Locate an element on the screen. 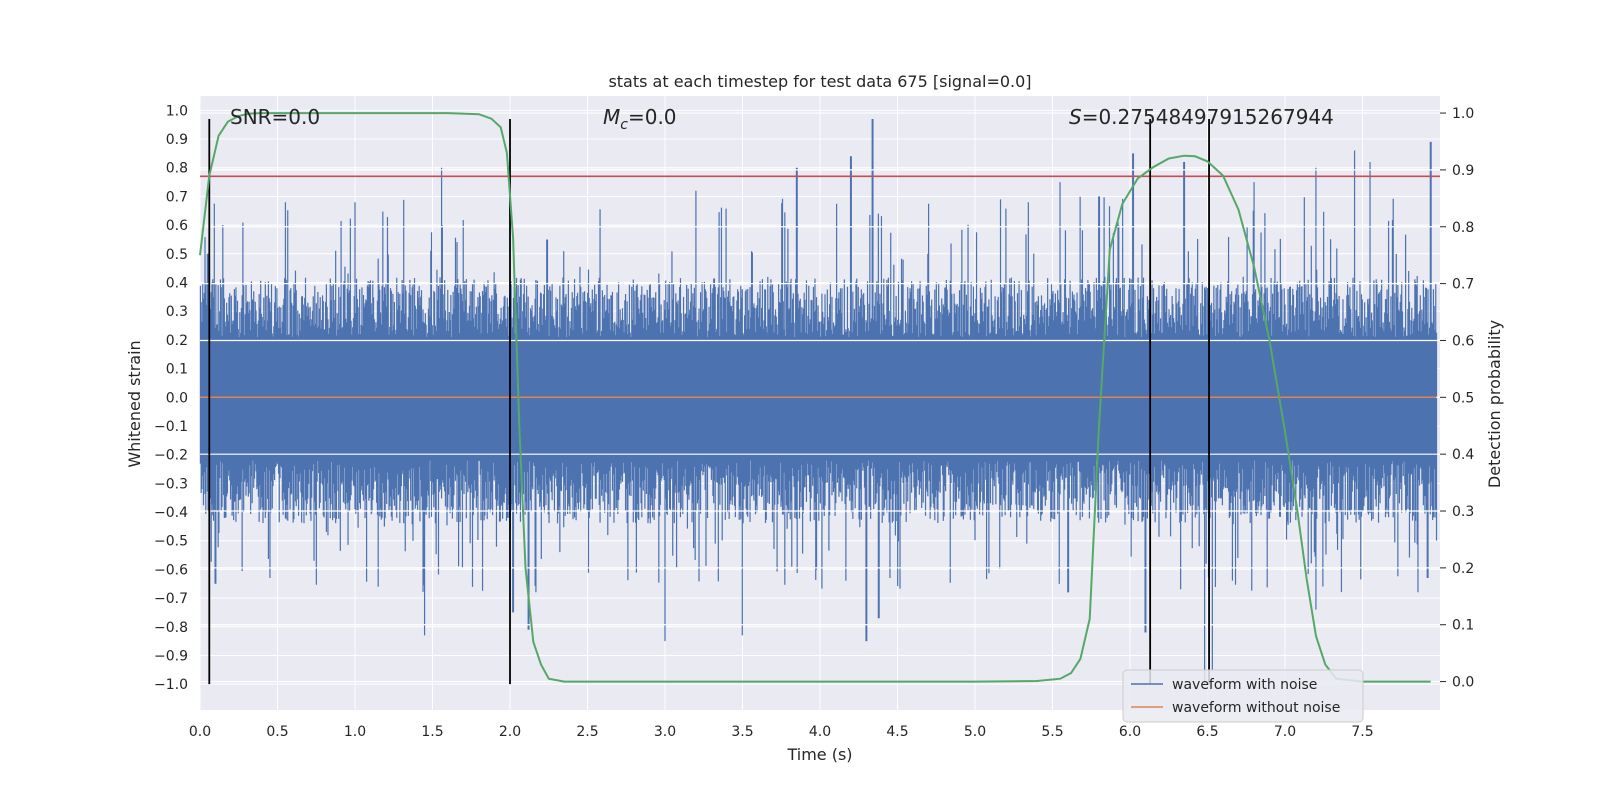 This screenshot has height=800, width=1600. x-tick-label: 2.5 is located at coordinates (587, 732).